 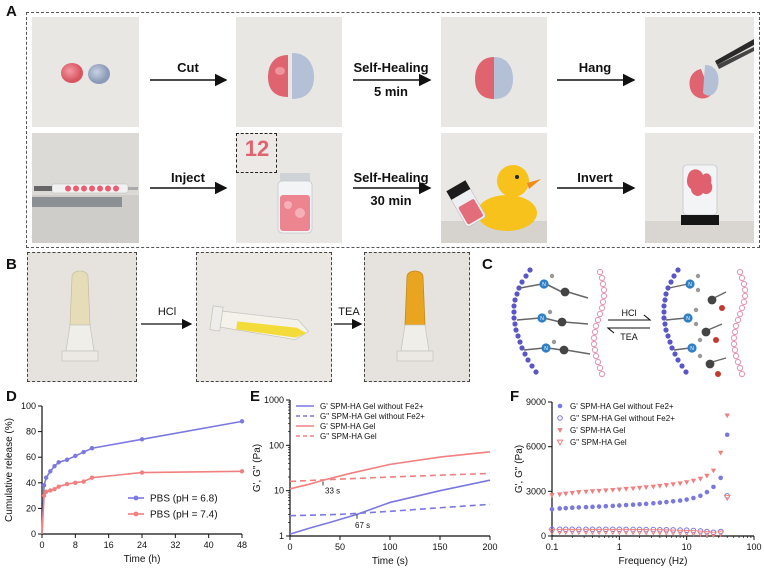 What do you see at coordinates (598, 442) in the screenshot?
I see `legend-label-3: G" SPM-HA Gel` at bounding box center [598, 442].